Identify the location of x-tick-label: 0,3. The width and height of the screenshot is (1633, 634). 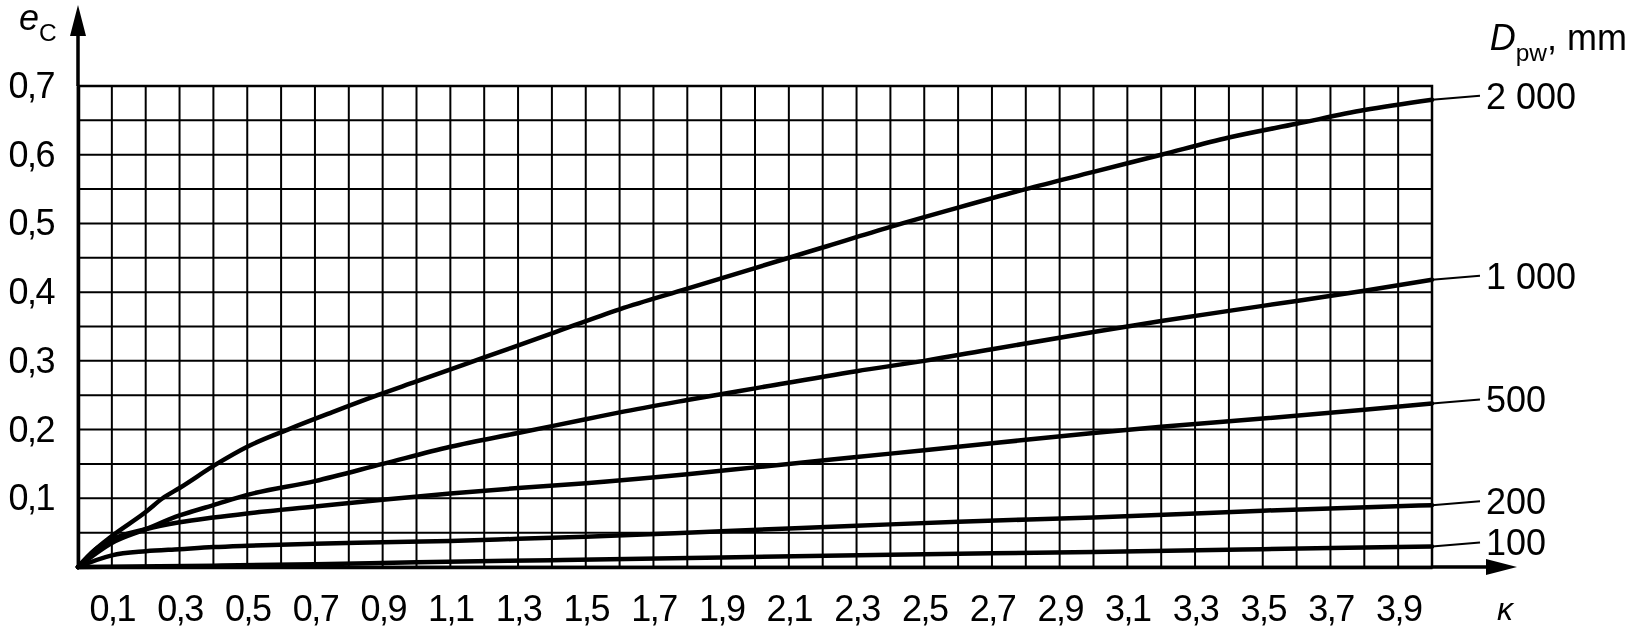
(180, 608).